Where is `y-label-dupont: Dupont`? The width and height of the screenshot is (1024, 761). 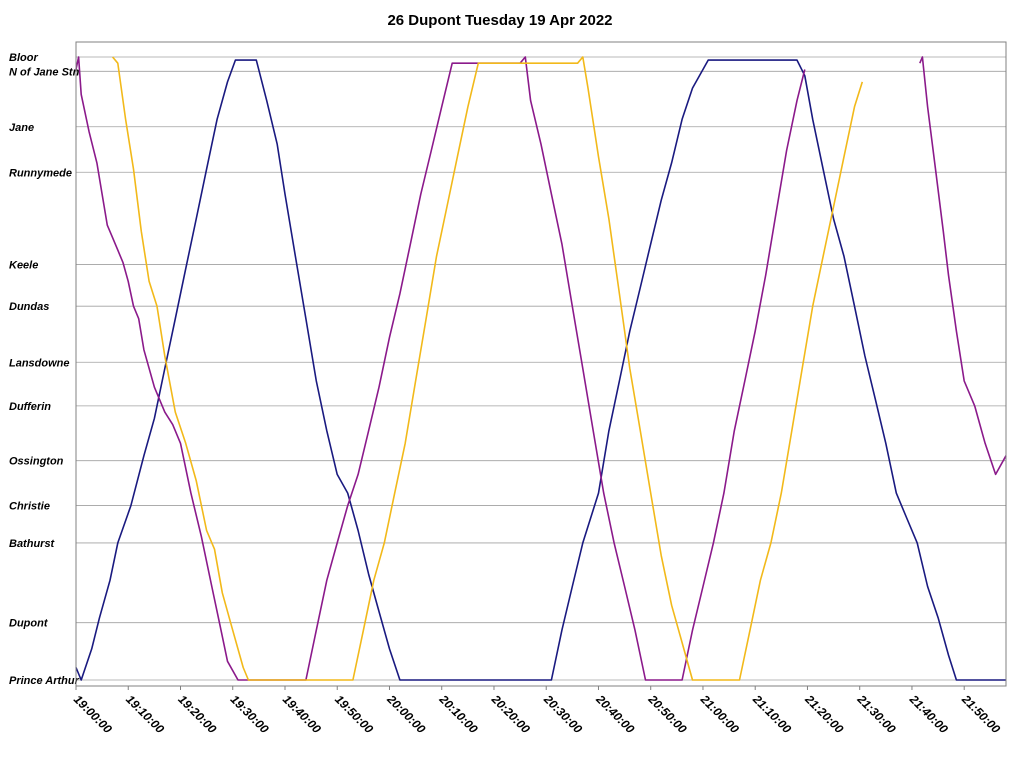
y-label-dupont: Dupont is located at coordinates (29, 624).